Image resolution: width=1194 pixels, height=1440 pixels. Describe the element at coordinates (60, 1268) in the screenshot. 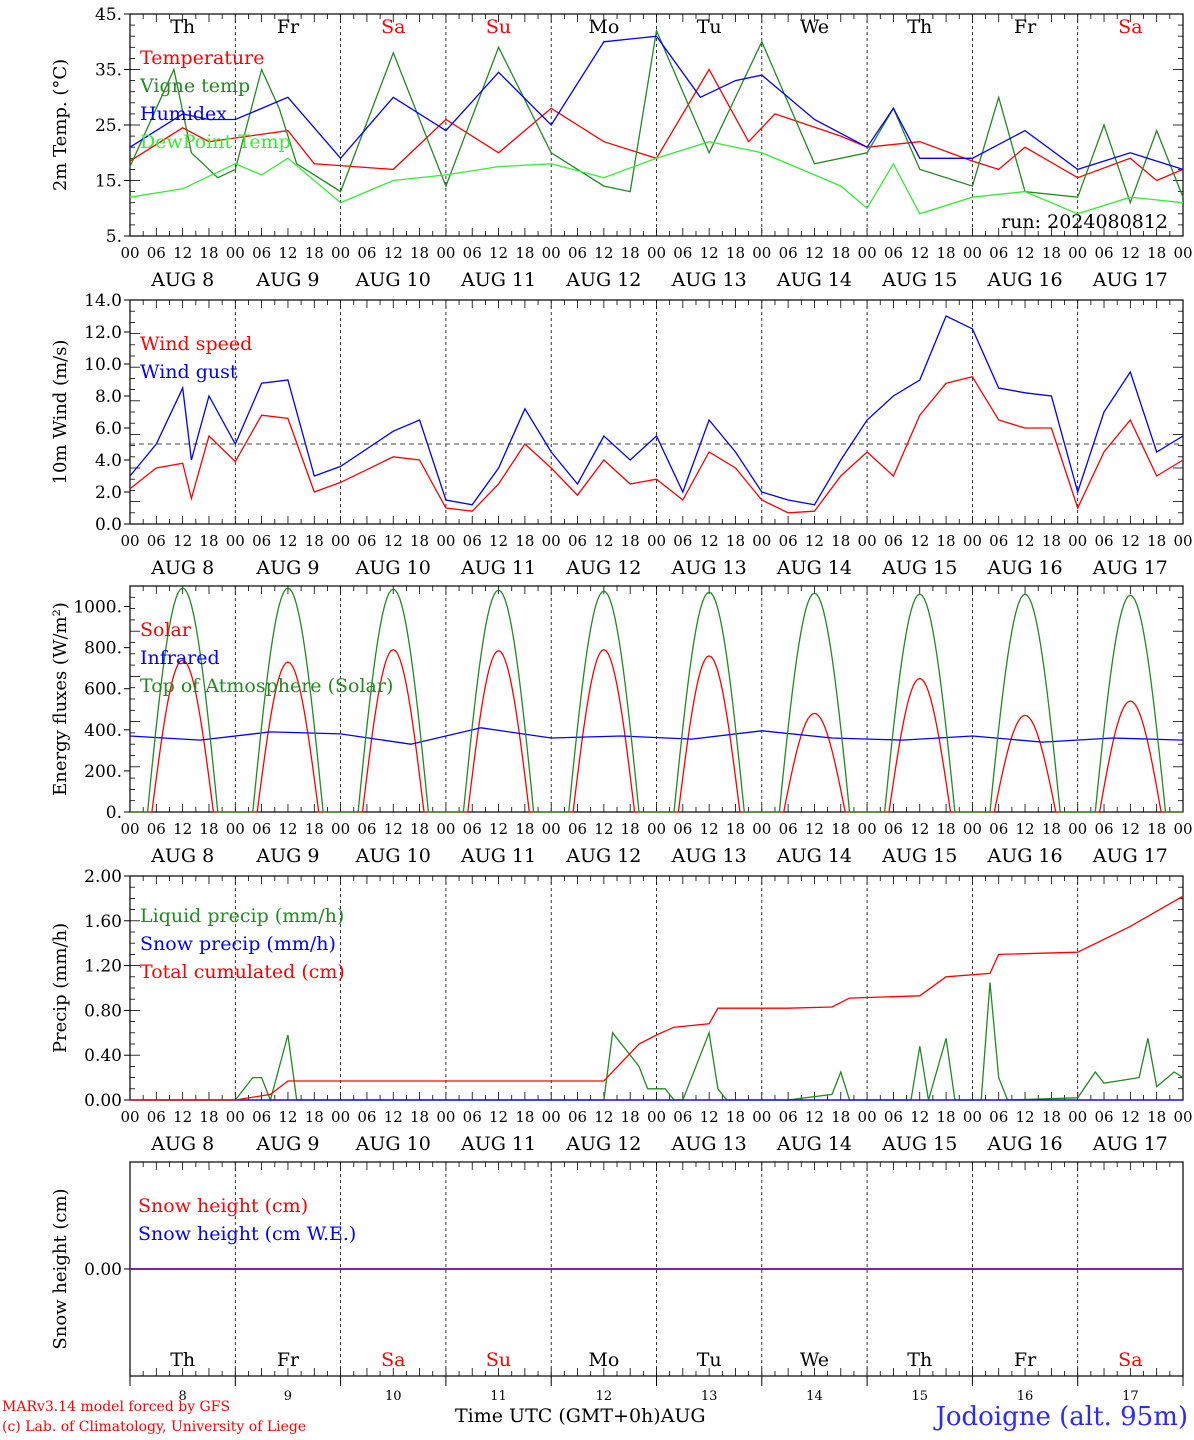

I see `y-axis-title: Snow height (cm)` at that location.